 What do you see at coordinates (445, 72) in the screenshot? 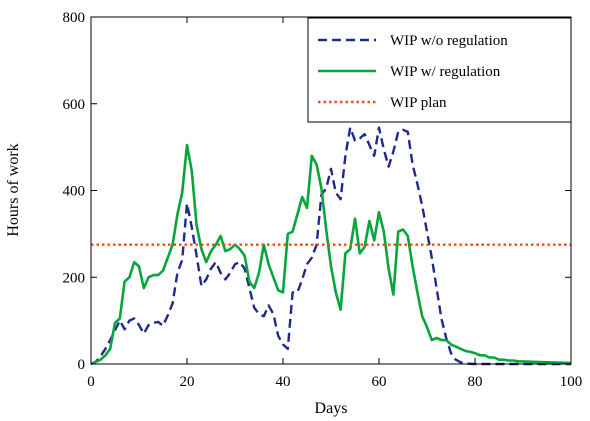
I see `legend-label-2: WIP w/ regulation` at bounding box center [445, 72].